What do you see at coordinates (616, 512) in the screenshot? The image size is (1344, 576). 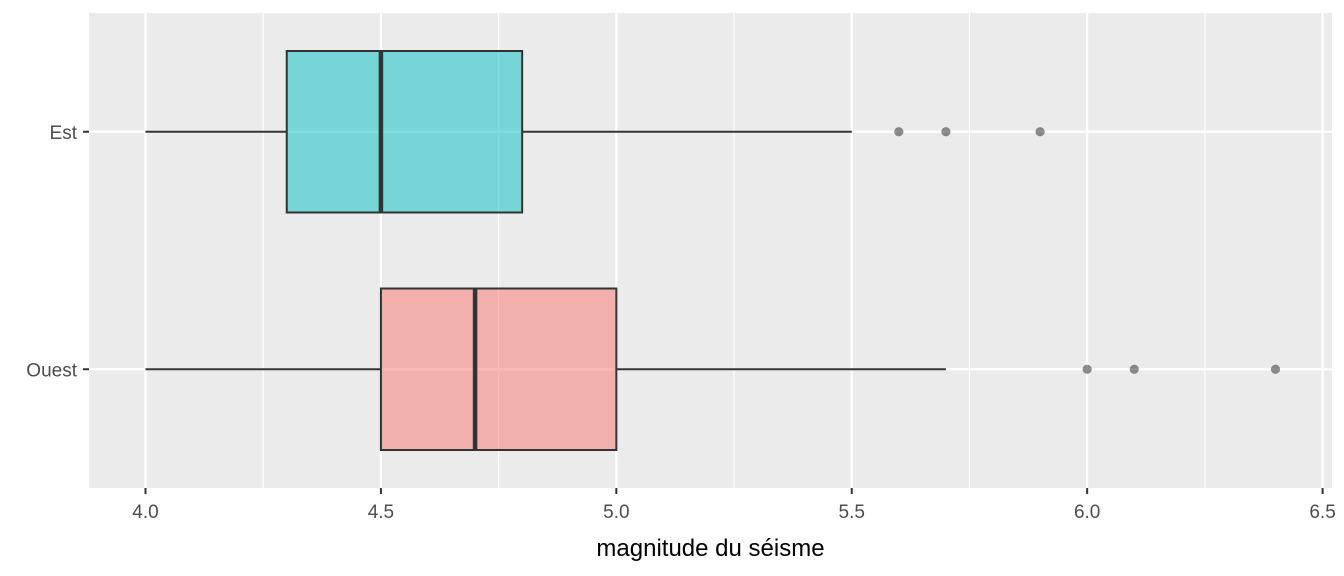 I see `x-tick-label: 5.0` at bounding box center [616, 512].